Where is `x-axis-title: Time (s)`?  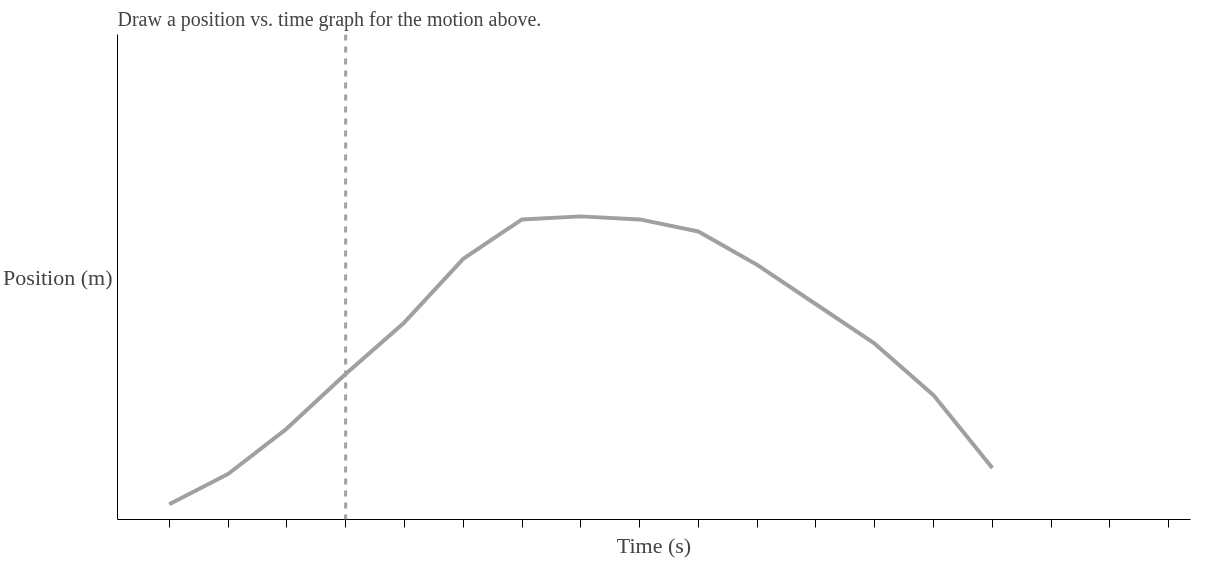
x-axis-title: Time (s) is located at coordinates (654, 545).